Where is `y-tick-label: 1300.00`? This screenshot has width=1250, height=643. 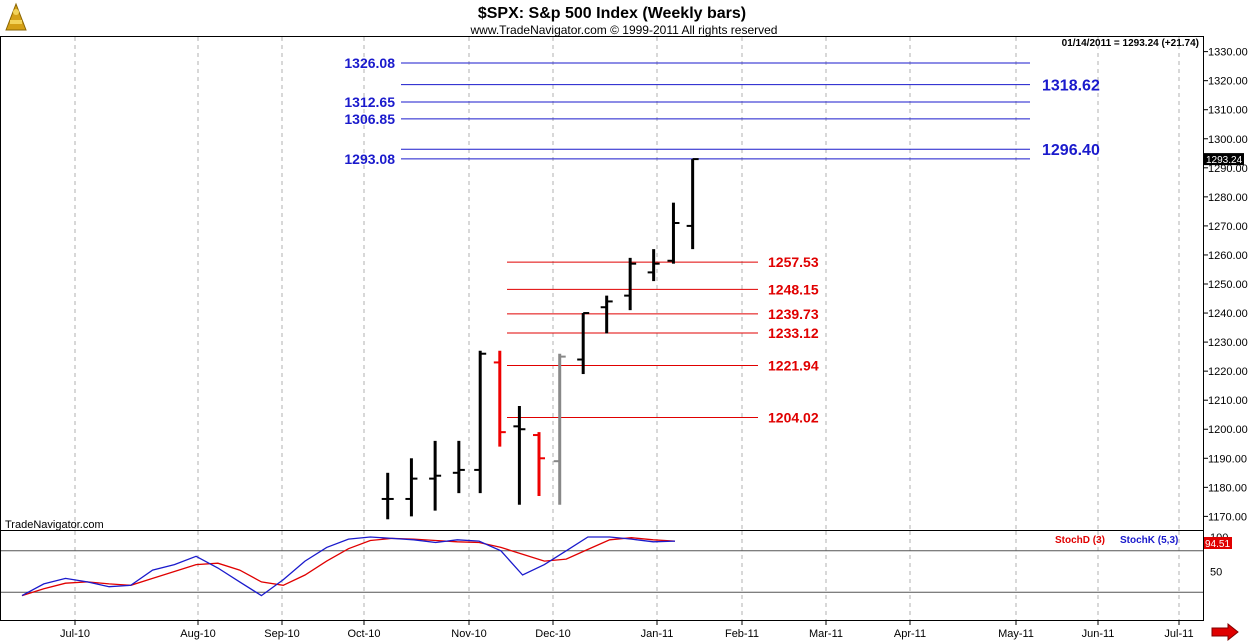
y-tick-label: 1300.00 is located at coordinates (1228, 140).